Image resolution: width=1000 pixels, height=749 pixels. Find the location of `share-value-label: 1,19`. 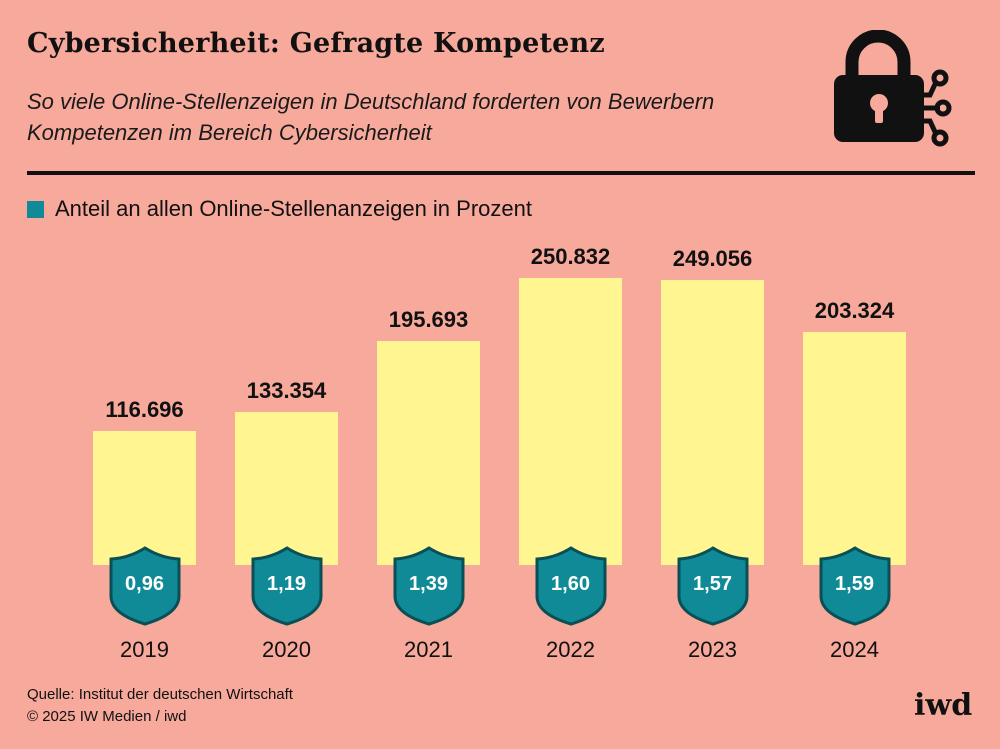

share-value-label: 1,19 is located at coordinates (286, 584).